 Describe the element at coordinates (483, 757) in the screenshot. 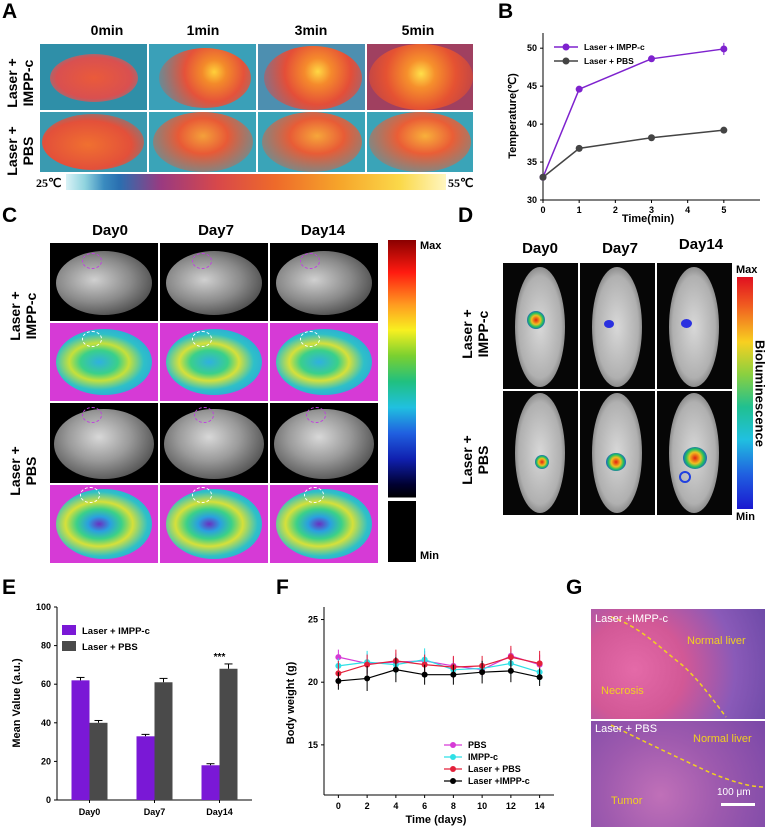

I see `chart-f-legend-1: IMPP-c` at that location.